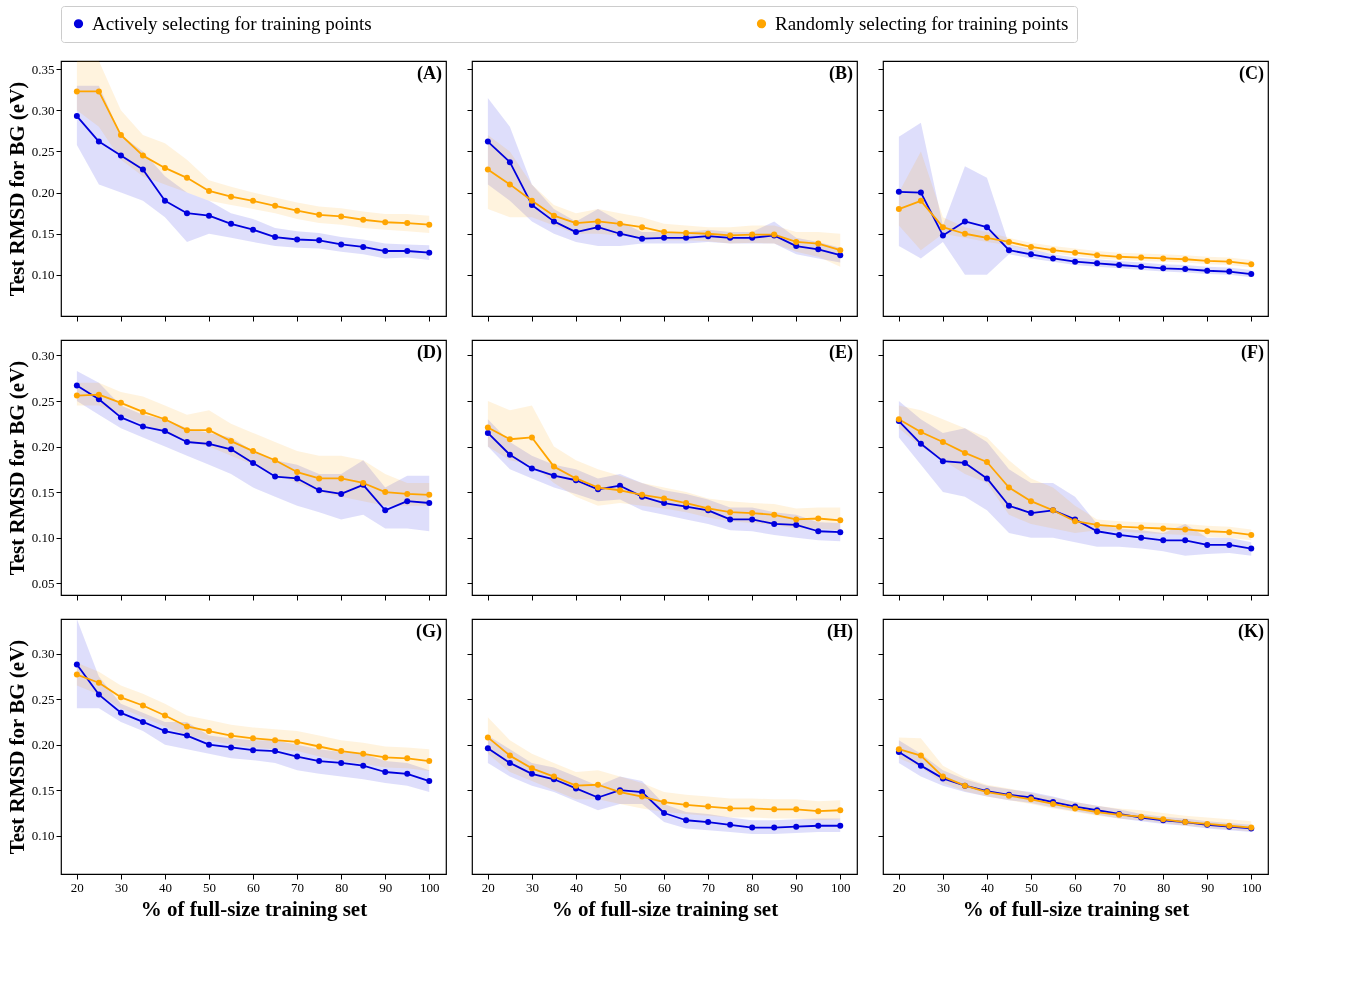  Describe the element at coordinates (840, 631) in the screenshot. I see `annotation: (H)` at that location.